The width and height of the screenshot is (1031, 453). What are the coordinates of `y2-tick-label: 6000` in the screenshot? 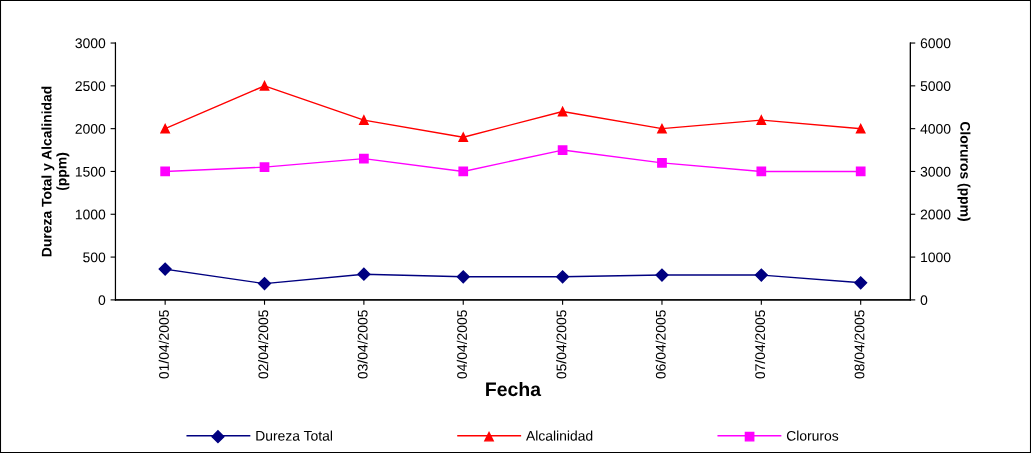 It's located at (935, 43).